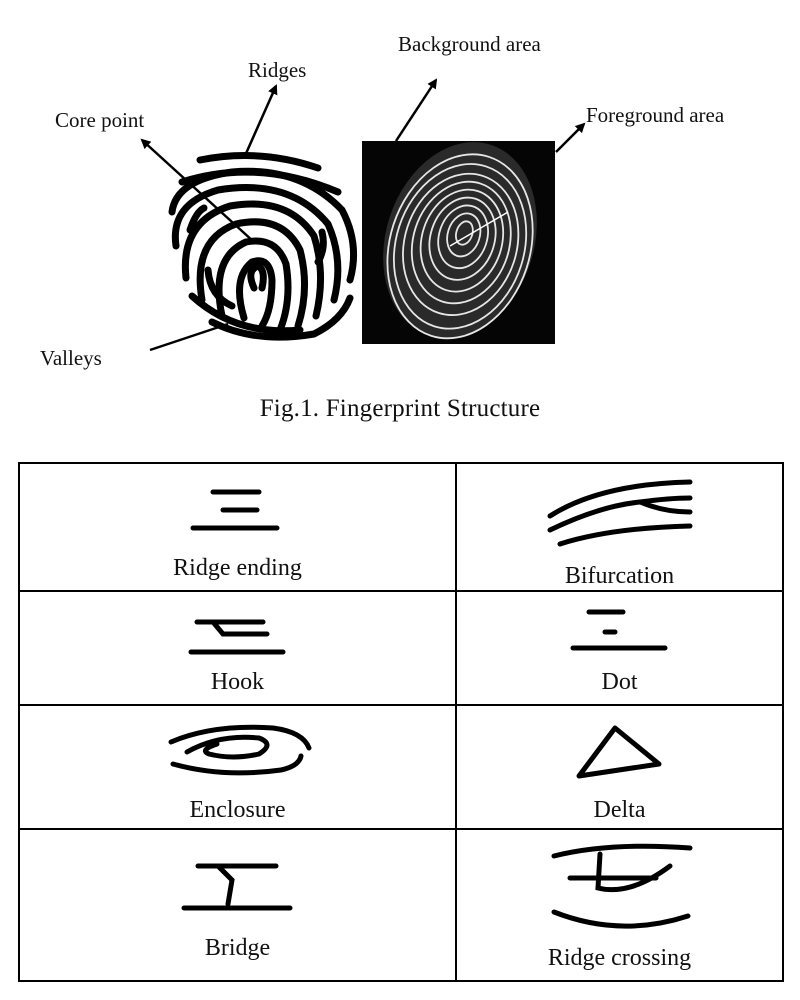  I want to click on table-cell: Hook, so click(237, 648).